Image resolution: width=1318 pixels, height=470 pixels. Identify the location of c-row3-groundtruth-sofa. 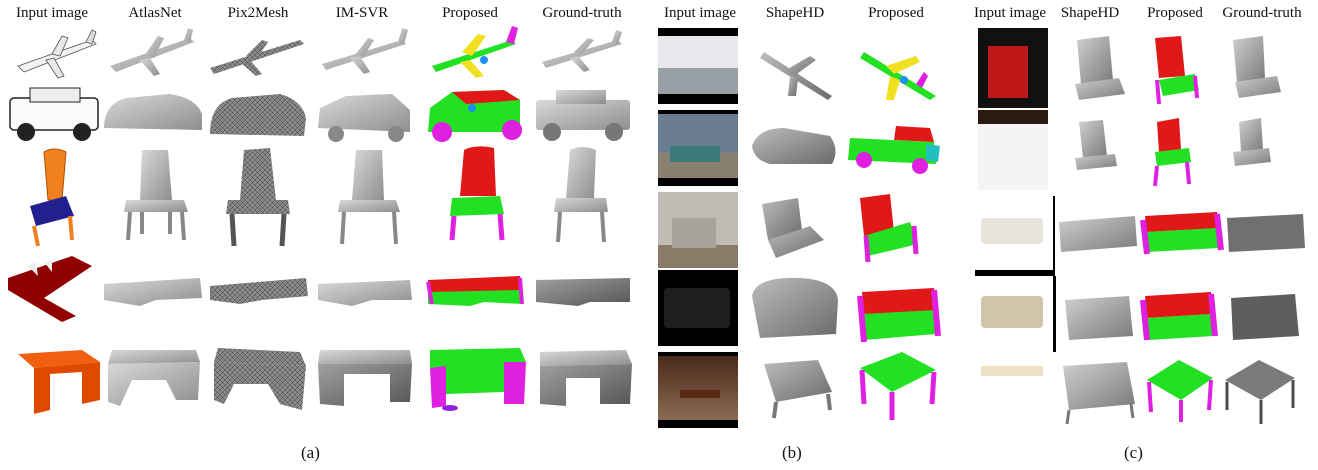
(1266, 233).